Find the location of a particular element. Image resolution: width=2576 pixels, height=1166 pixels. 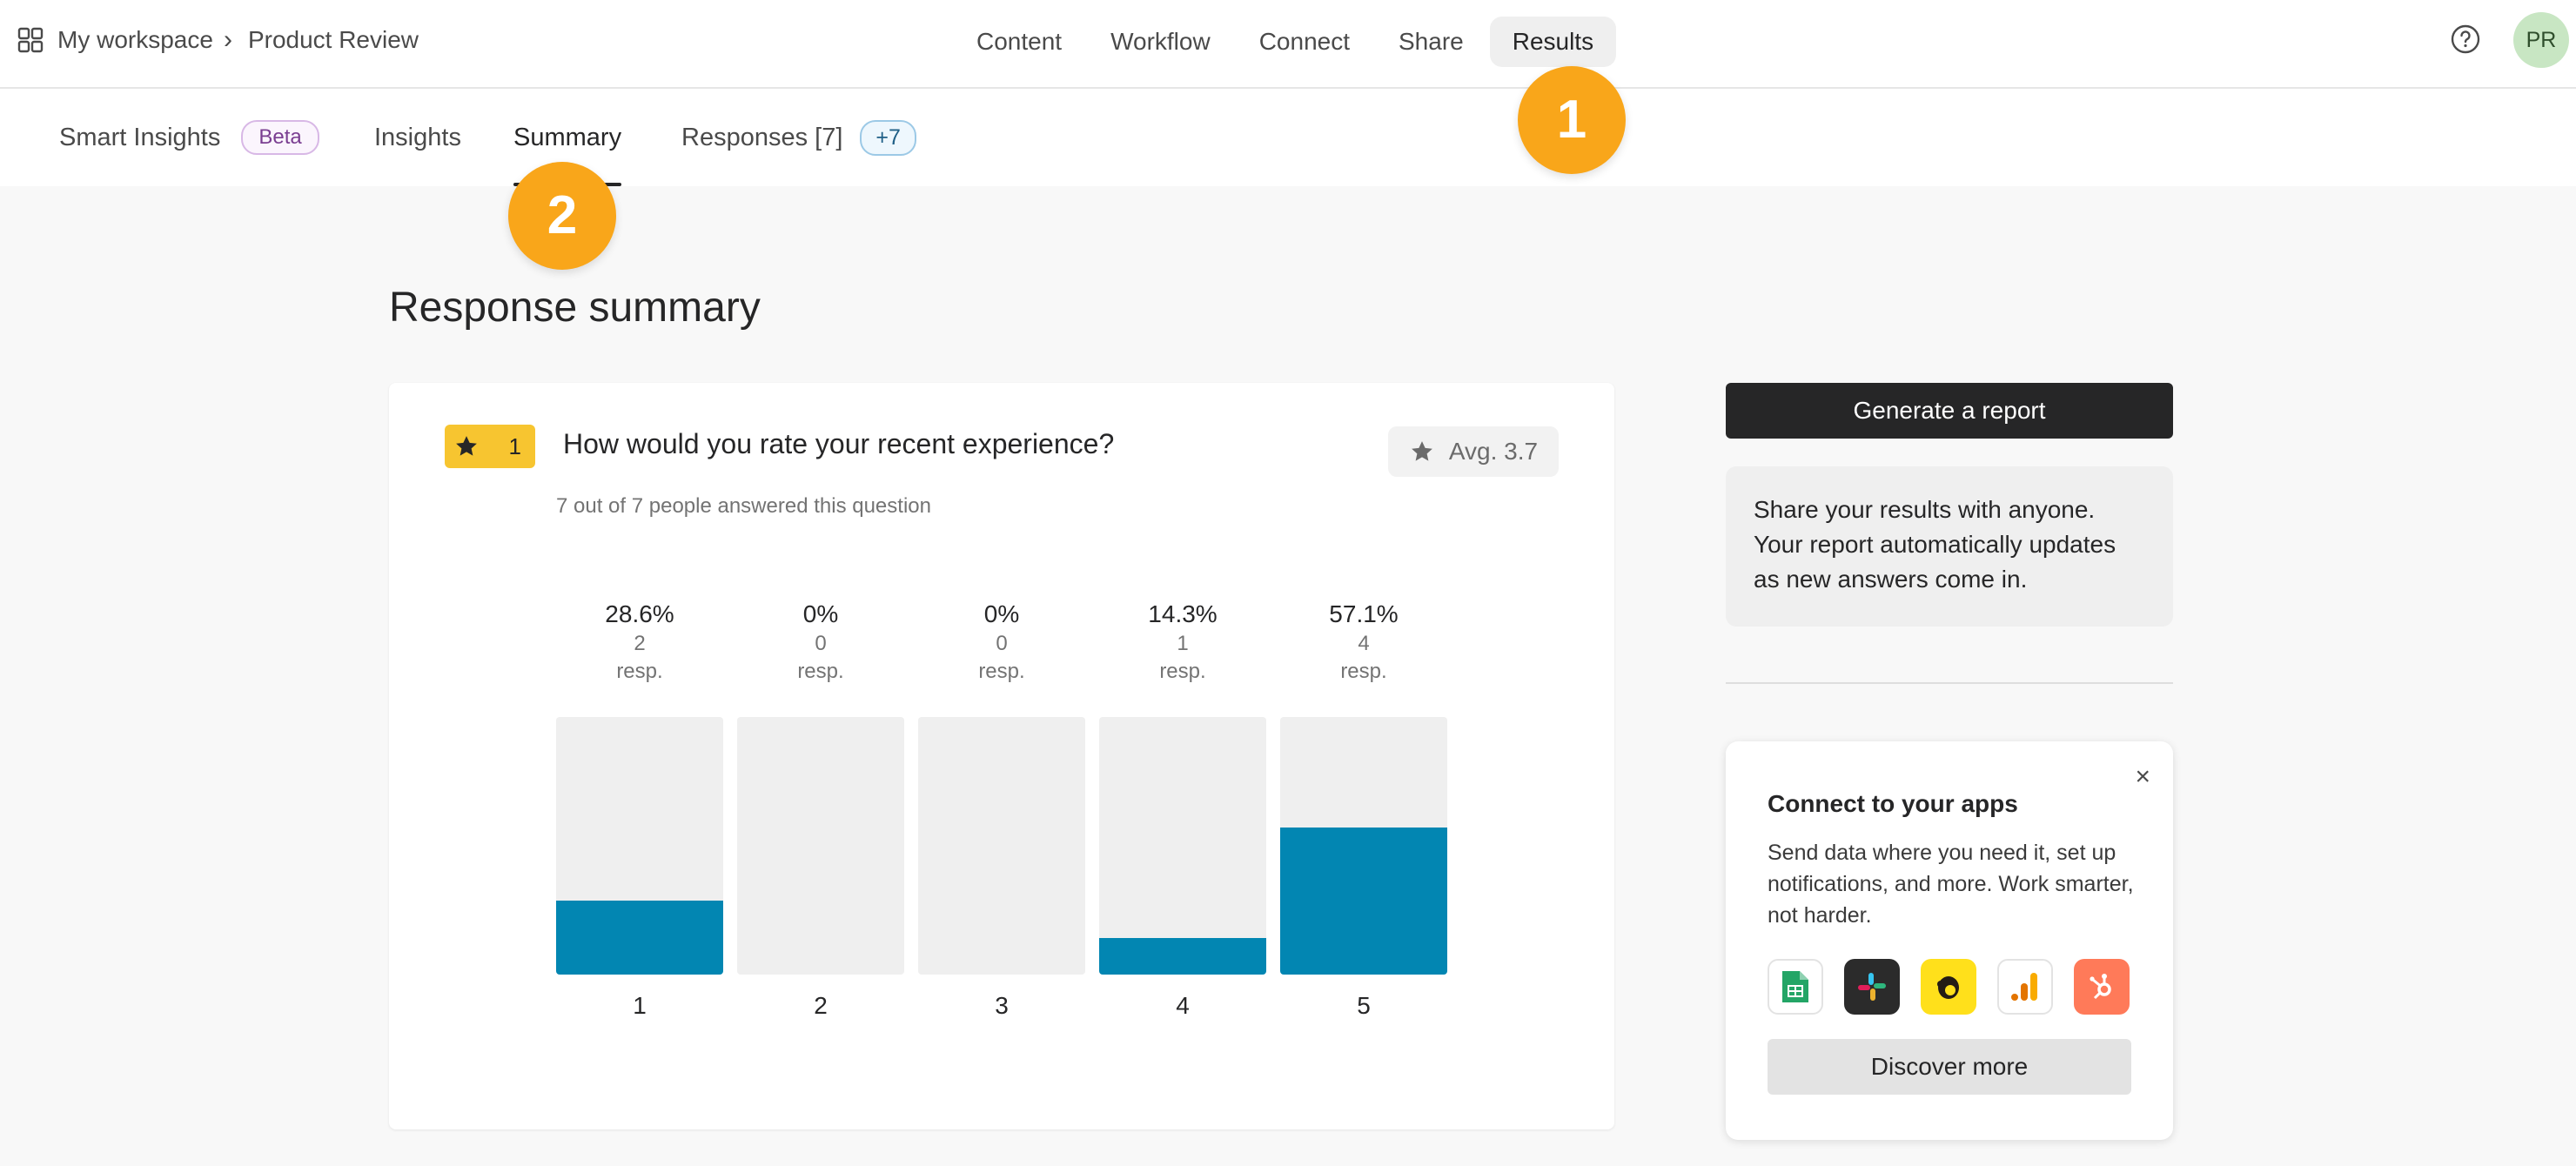

tab-insights-label: Insights is located at coordinates (417, 137).